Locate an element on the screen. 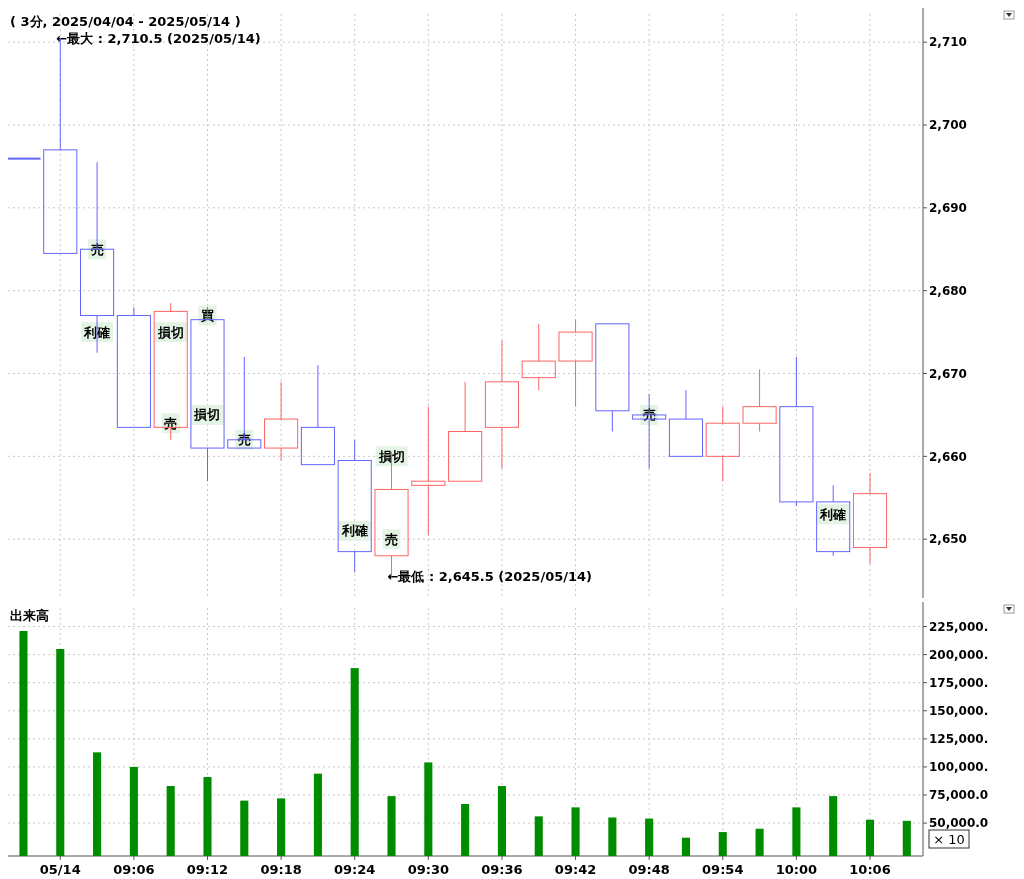  y-tick-label: 100,000. is located at coordinates (959, 767).